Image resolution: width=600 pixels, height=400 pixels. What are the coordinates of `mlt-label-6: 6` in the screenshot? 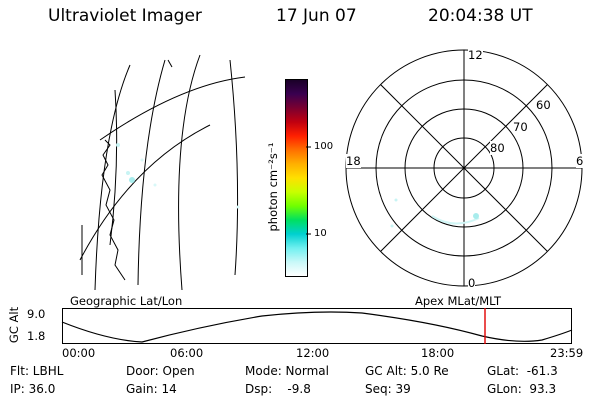 It's located at (580, 161).